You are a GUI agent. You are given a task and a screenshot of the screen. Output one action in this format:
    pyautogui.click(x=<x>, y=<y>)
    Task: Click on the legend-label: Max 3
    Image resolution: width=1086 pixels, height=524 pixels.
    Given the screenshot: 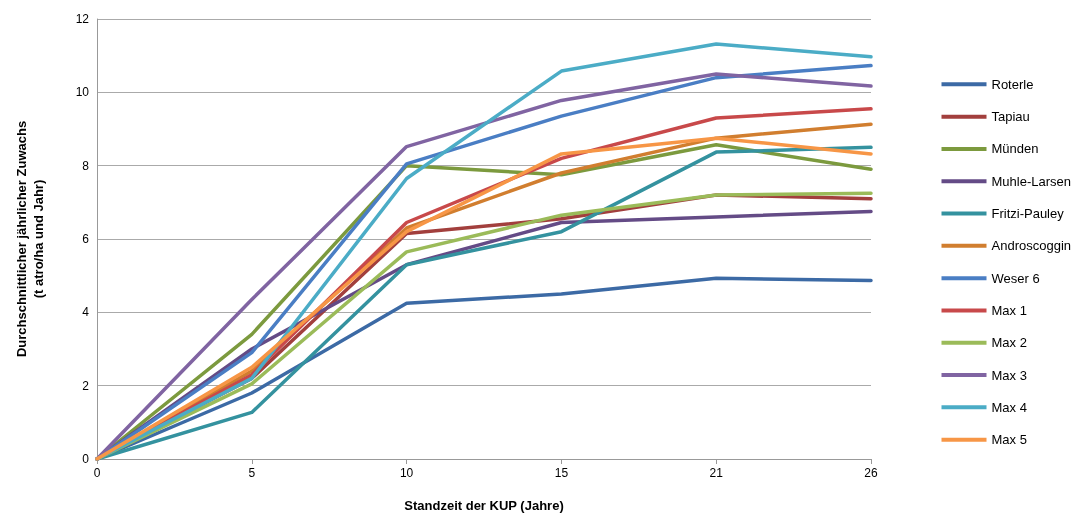 What is the action you would take?
    pyautogui.click(x=1009, y=375)
    